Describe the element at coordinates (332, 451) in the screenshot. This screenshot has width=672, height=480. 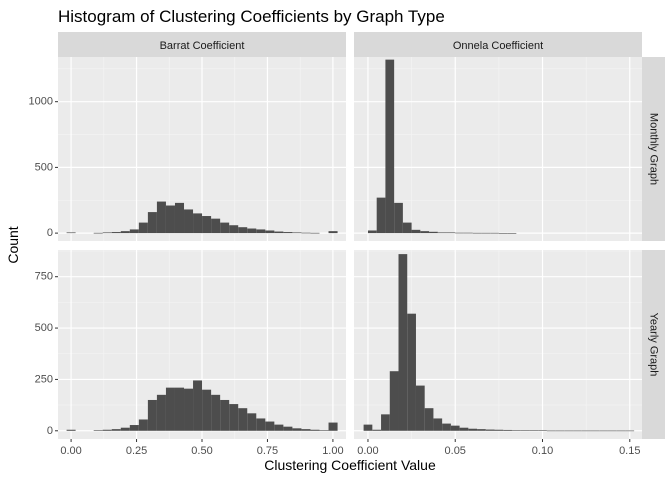
I see `x-tick-label: 1.00` at that location.